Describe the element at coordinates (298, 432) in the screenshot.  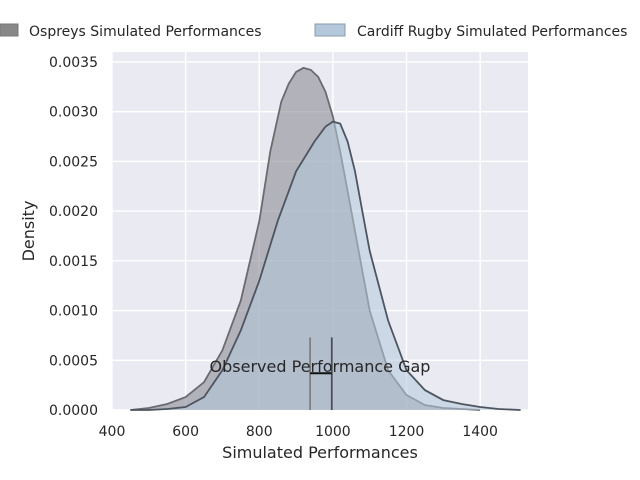
I see `x-tick-labels: 400 600 800 1000 1200 1400` at that location.